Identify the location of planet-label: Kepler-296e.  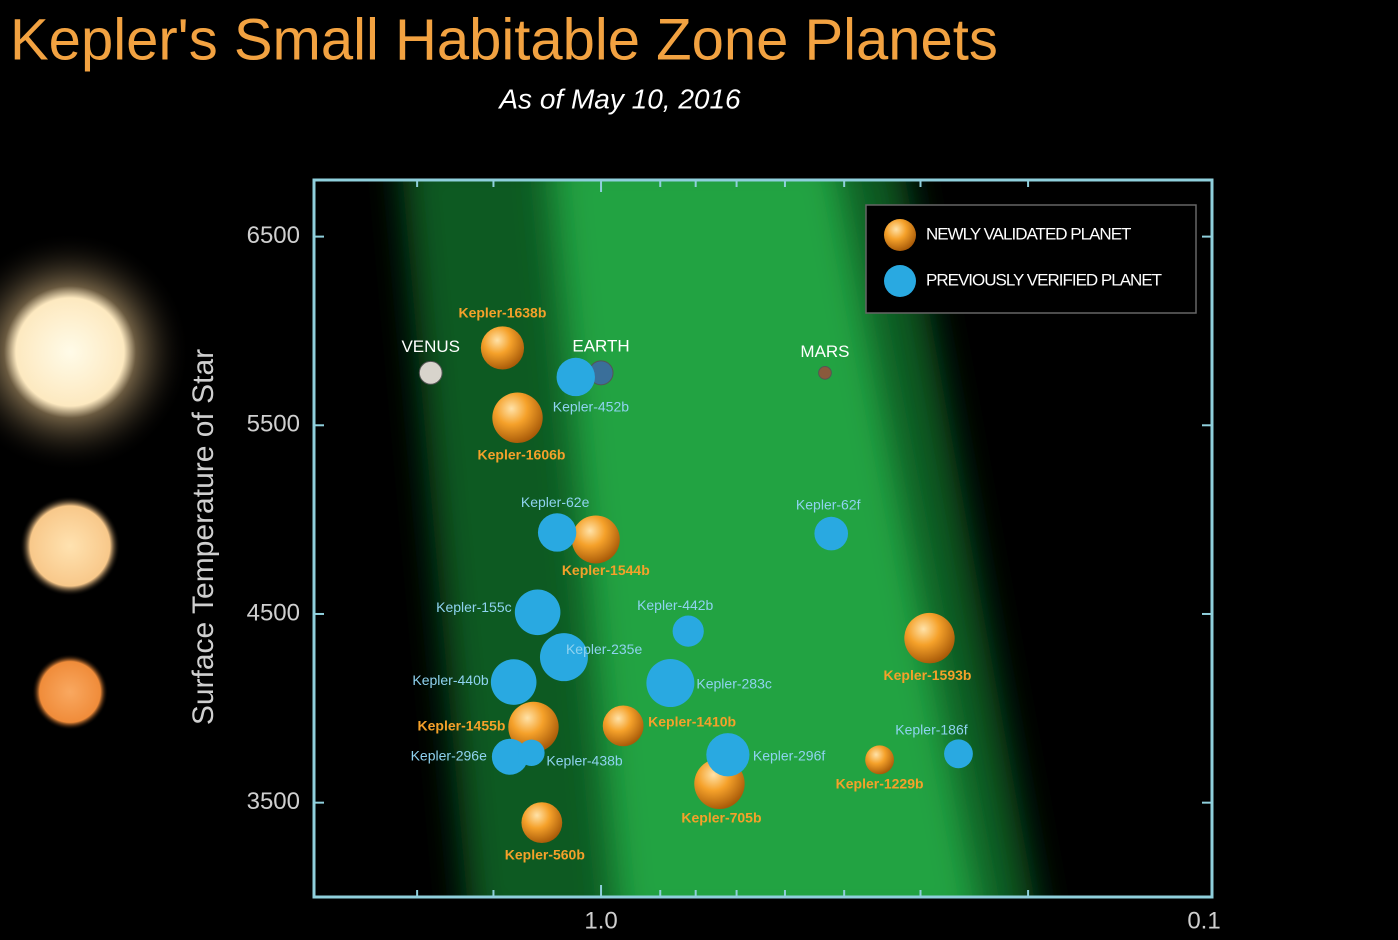
(449, 756).